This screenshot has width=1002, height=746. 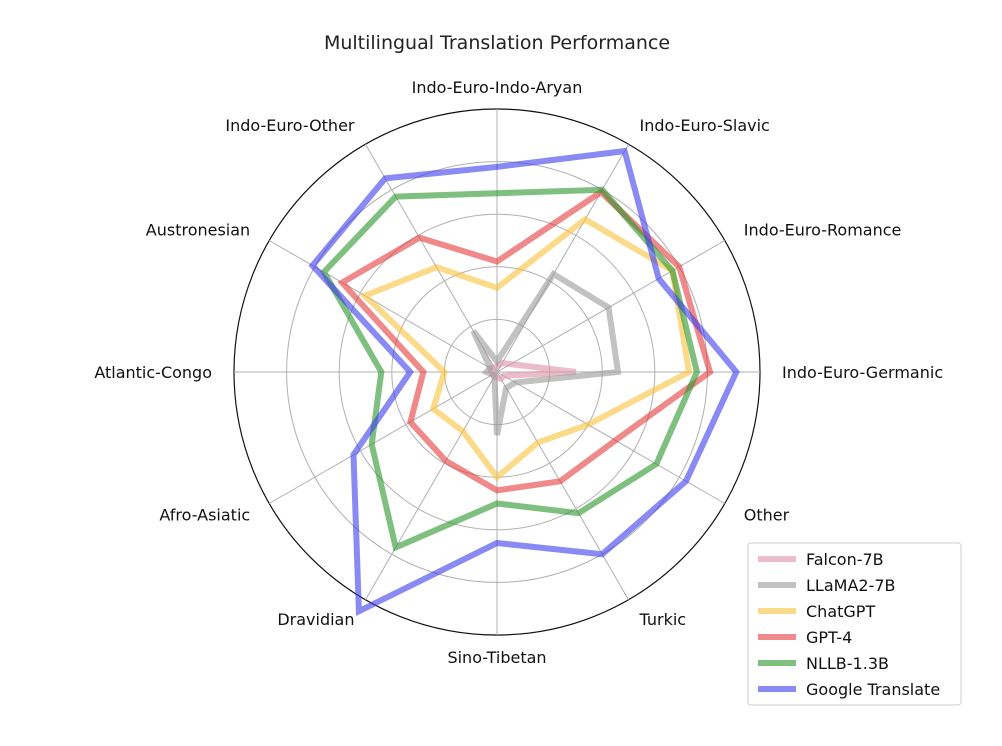 What do you see at coordinates (862, 372) in the screenshot?
I see `axis-label: Indo-Euro-Germanic` at bounding box center [862, 372].